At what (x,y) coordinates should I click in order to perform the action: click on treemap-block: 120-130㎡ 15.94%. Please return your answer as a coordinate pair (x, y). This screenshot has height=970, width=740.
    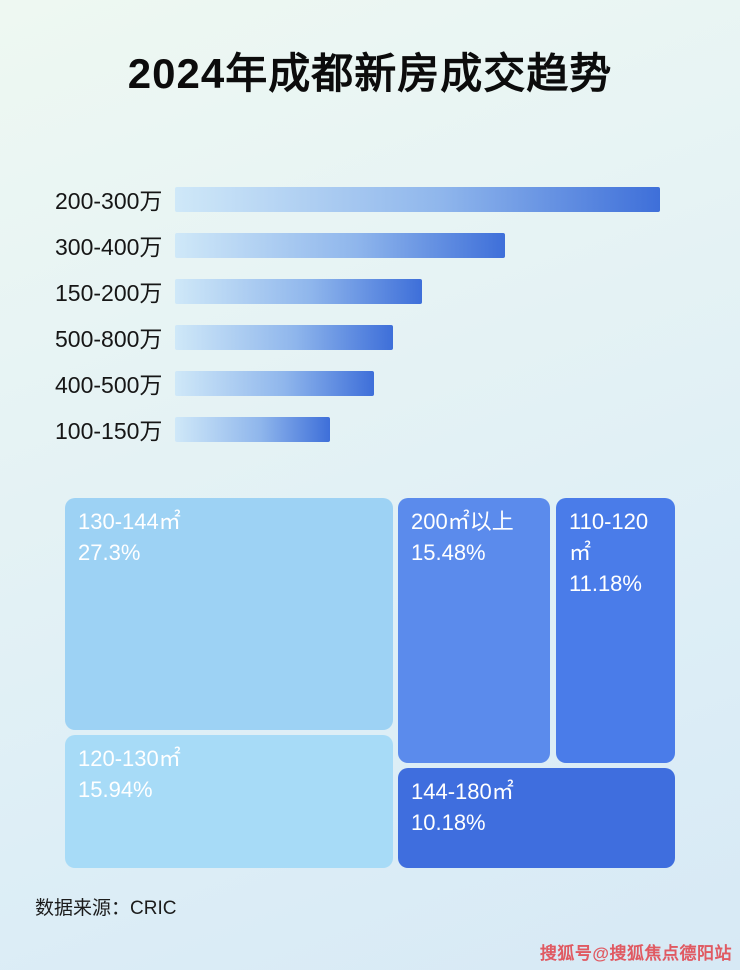
    Looking at the image, I should click on (229, 801).